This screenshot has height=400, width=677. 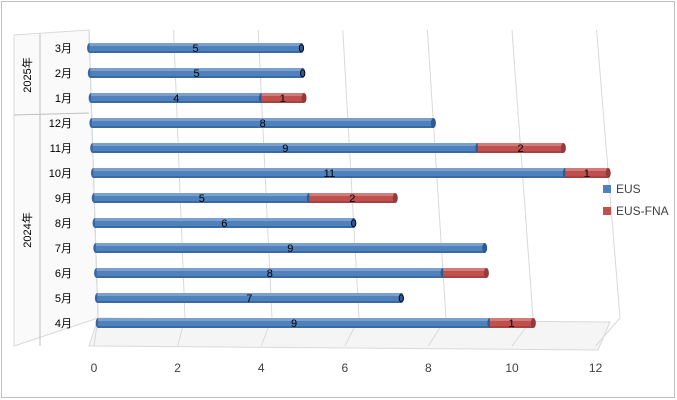 I want to click on legend-label-eus-fna: EUS-FNA, so click(x=642, y=211).